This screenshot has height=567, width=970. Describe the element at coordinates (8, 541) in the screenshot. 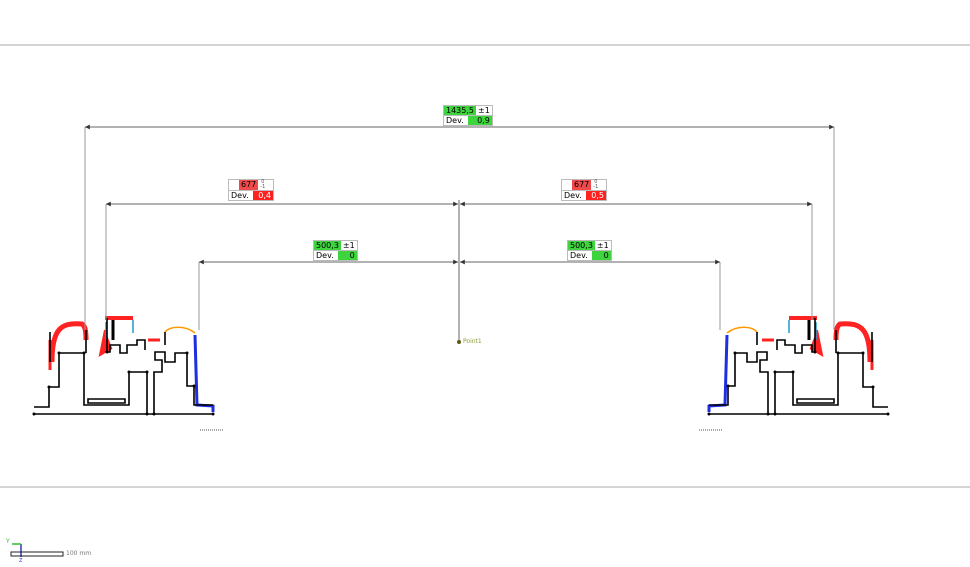

I see `axis-y-label: Y` at that location.